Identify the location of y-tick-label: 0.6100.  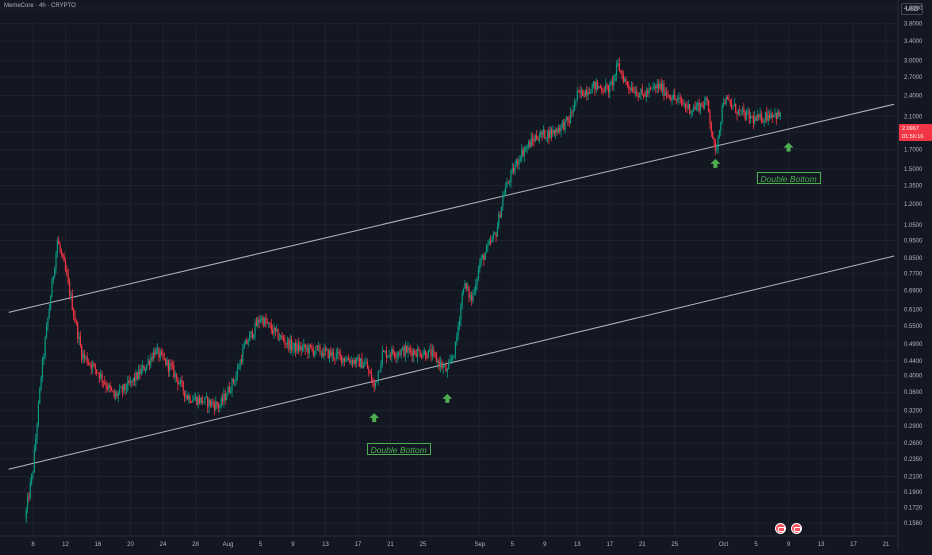
(913, 311).